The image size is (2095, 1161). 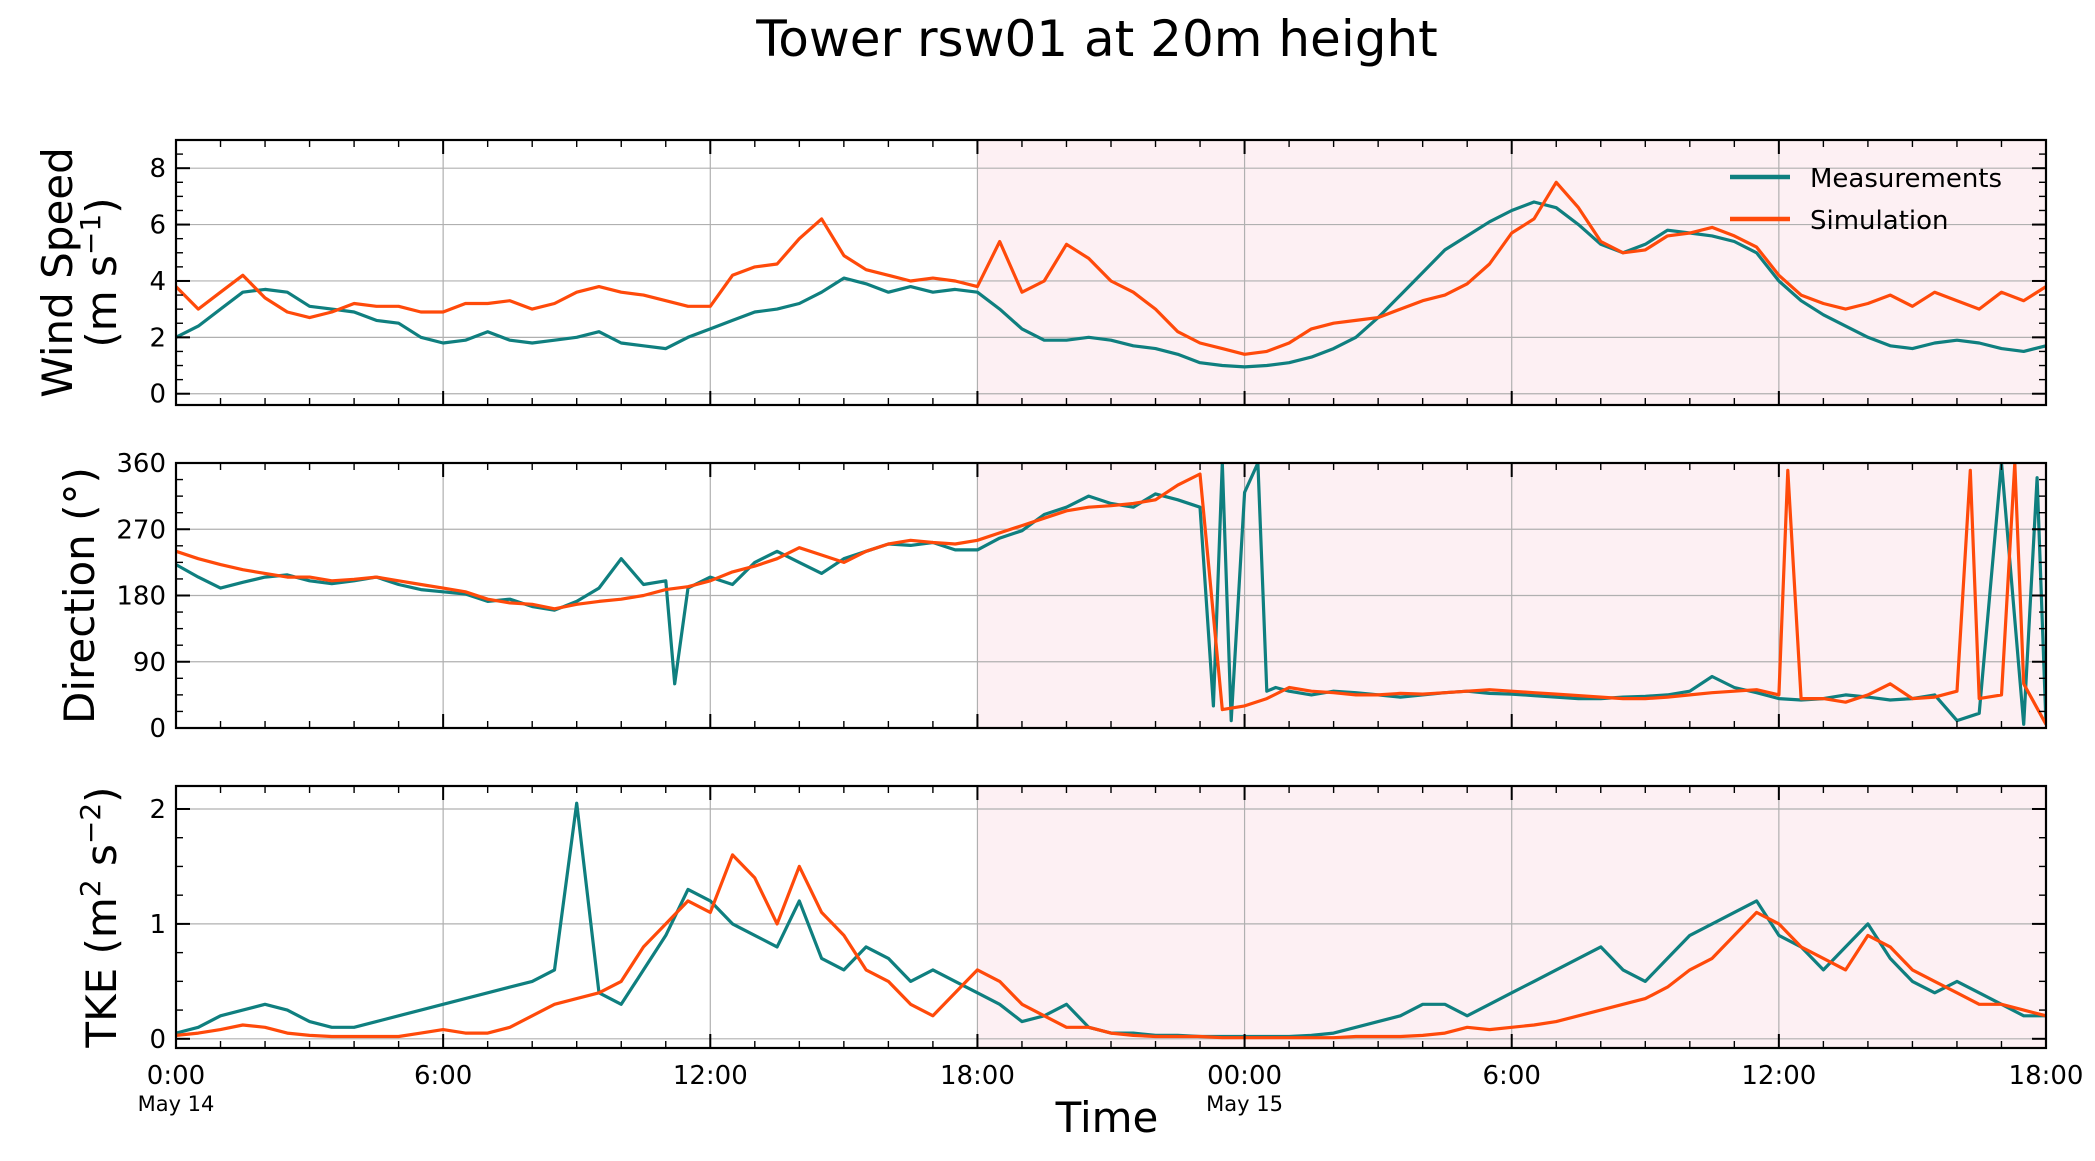 I want to click on y-tick-label: 360, so click(x=141, y=464).